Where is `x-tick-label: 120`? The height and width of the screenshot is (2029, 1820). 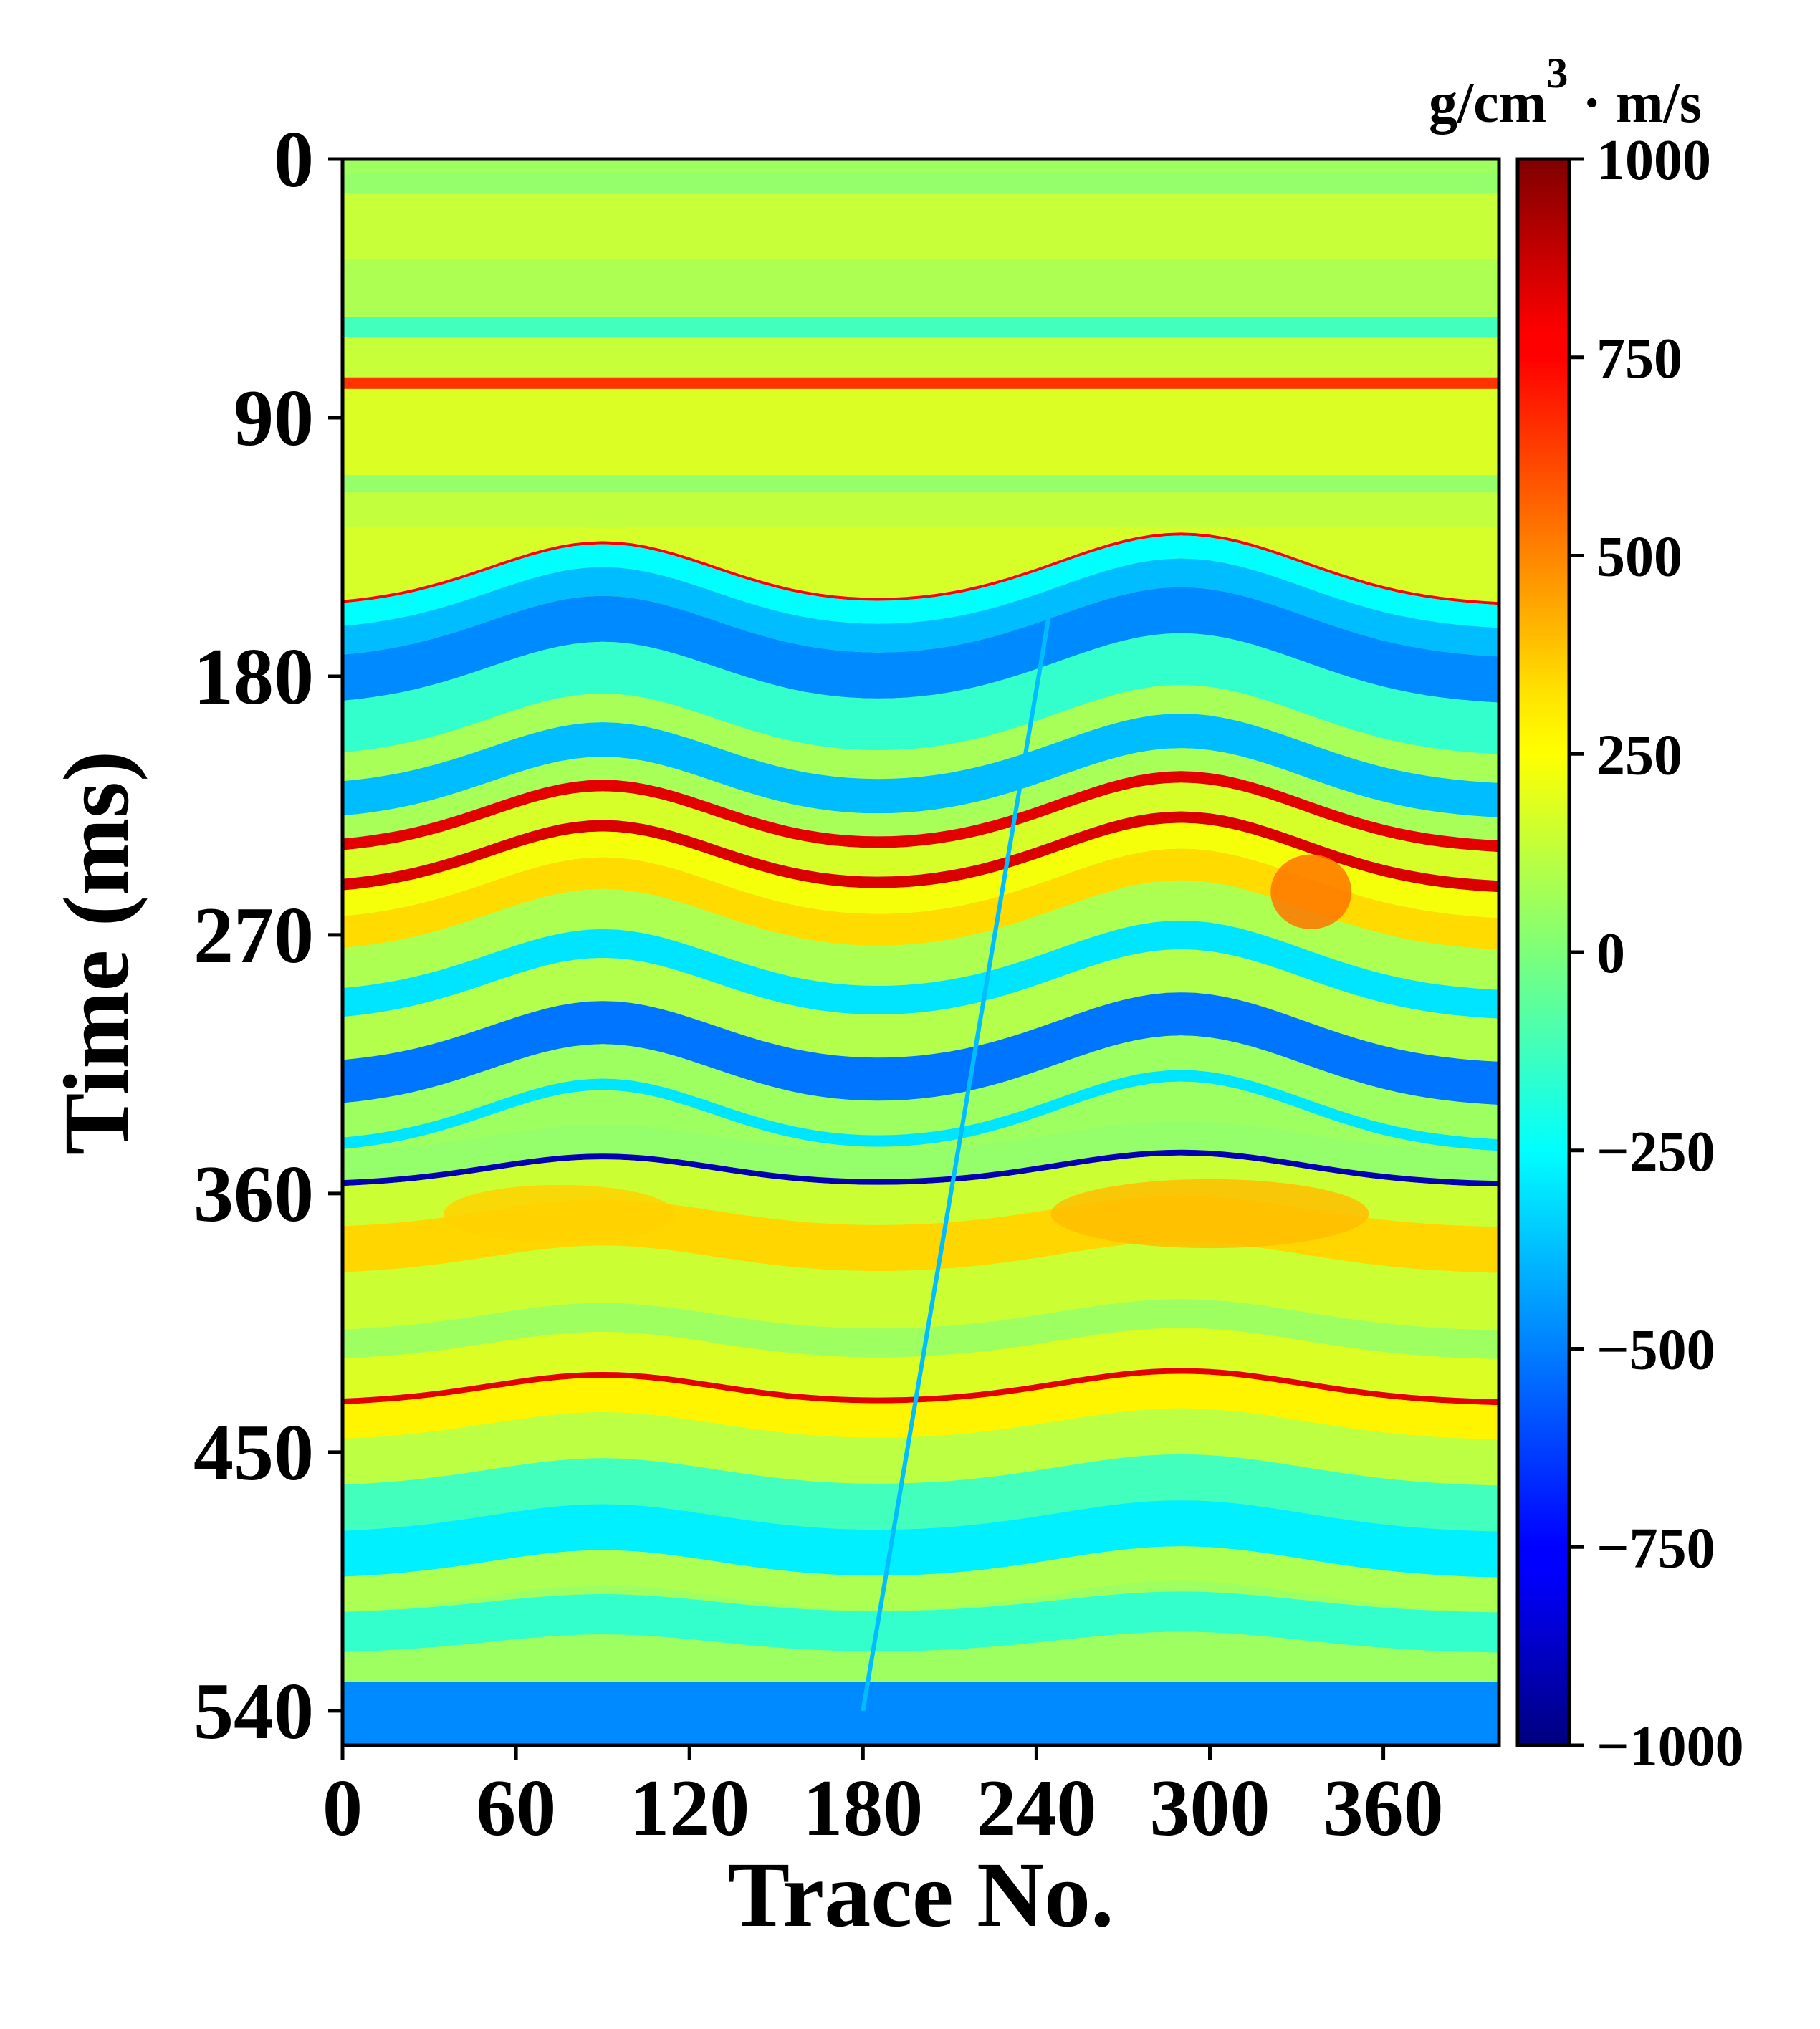 x-tick-label: 120 is located at coordinates (689, 1808).